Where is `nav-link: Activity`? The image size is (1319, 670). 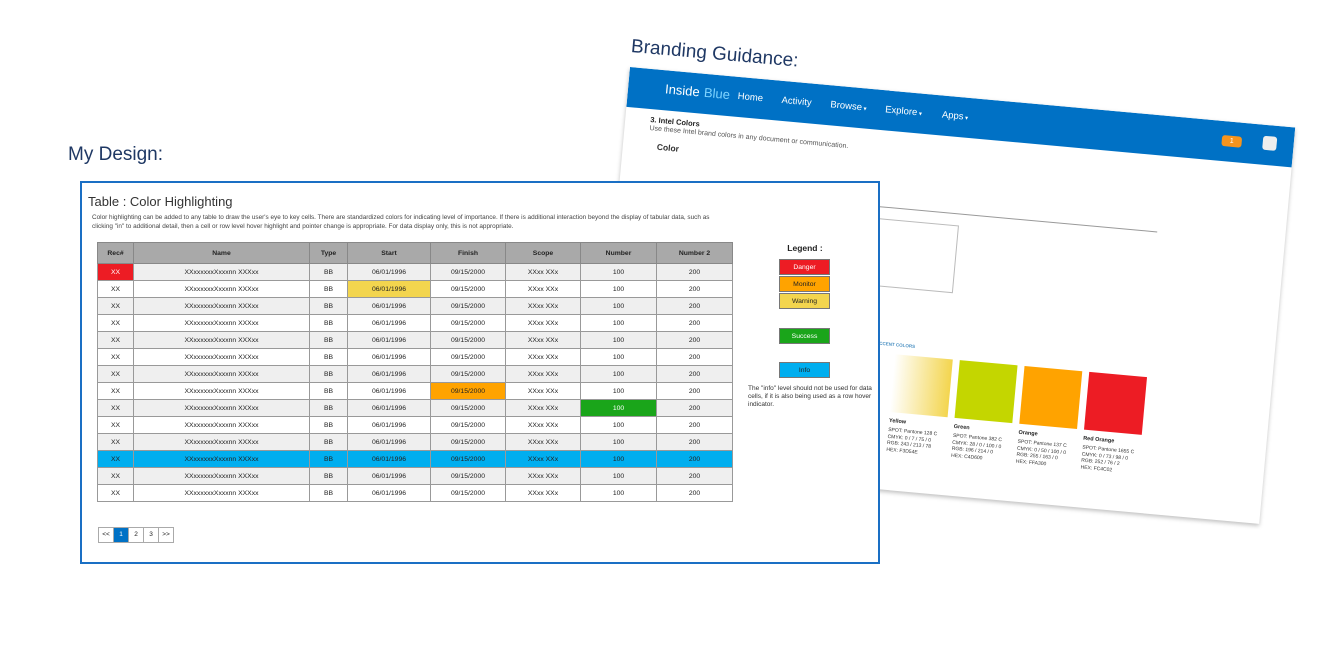 nav-link: Activity is located at coordinates (797, 101).